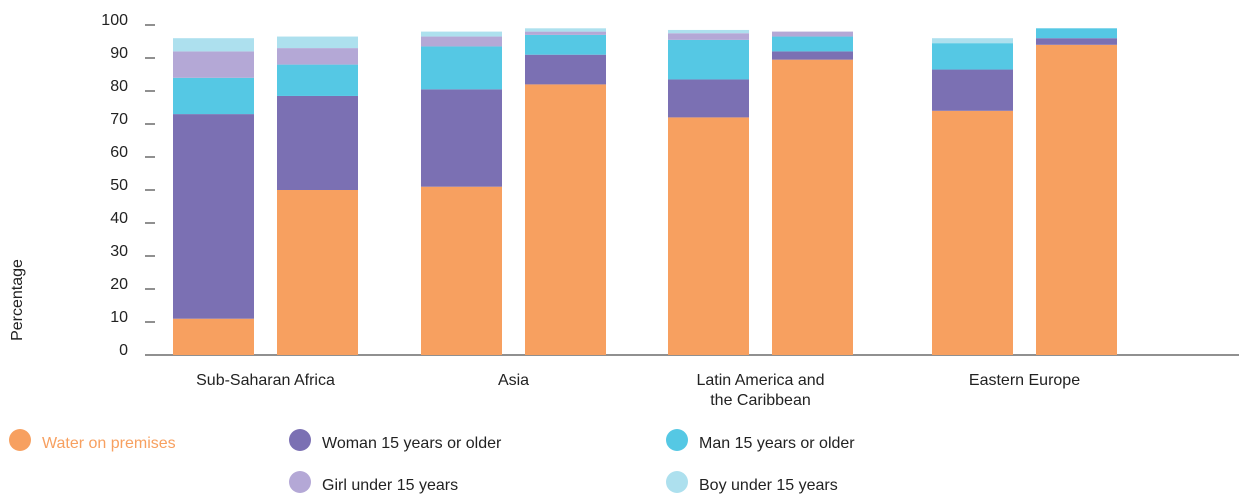 The height and width of the screenshot is (494, 1239). Describe the element at coordinates (777, 443) in the screenshot. I see `legend-label: Man 15 years or older` at that location.